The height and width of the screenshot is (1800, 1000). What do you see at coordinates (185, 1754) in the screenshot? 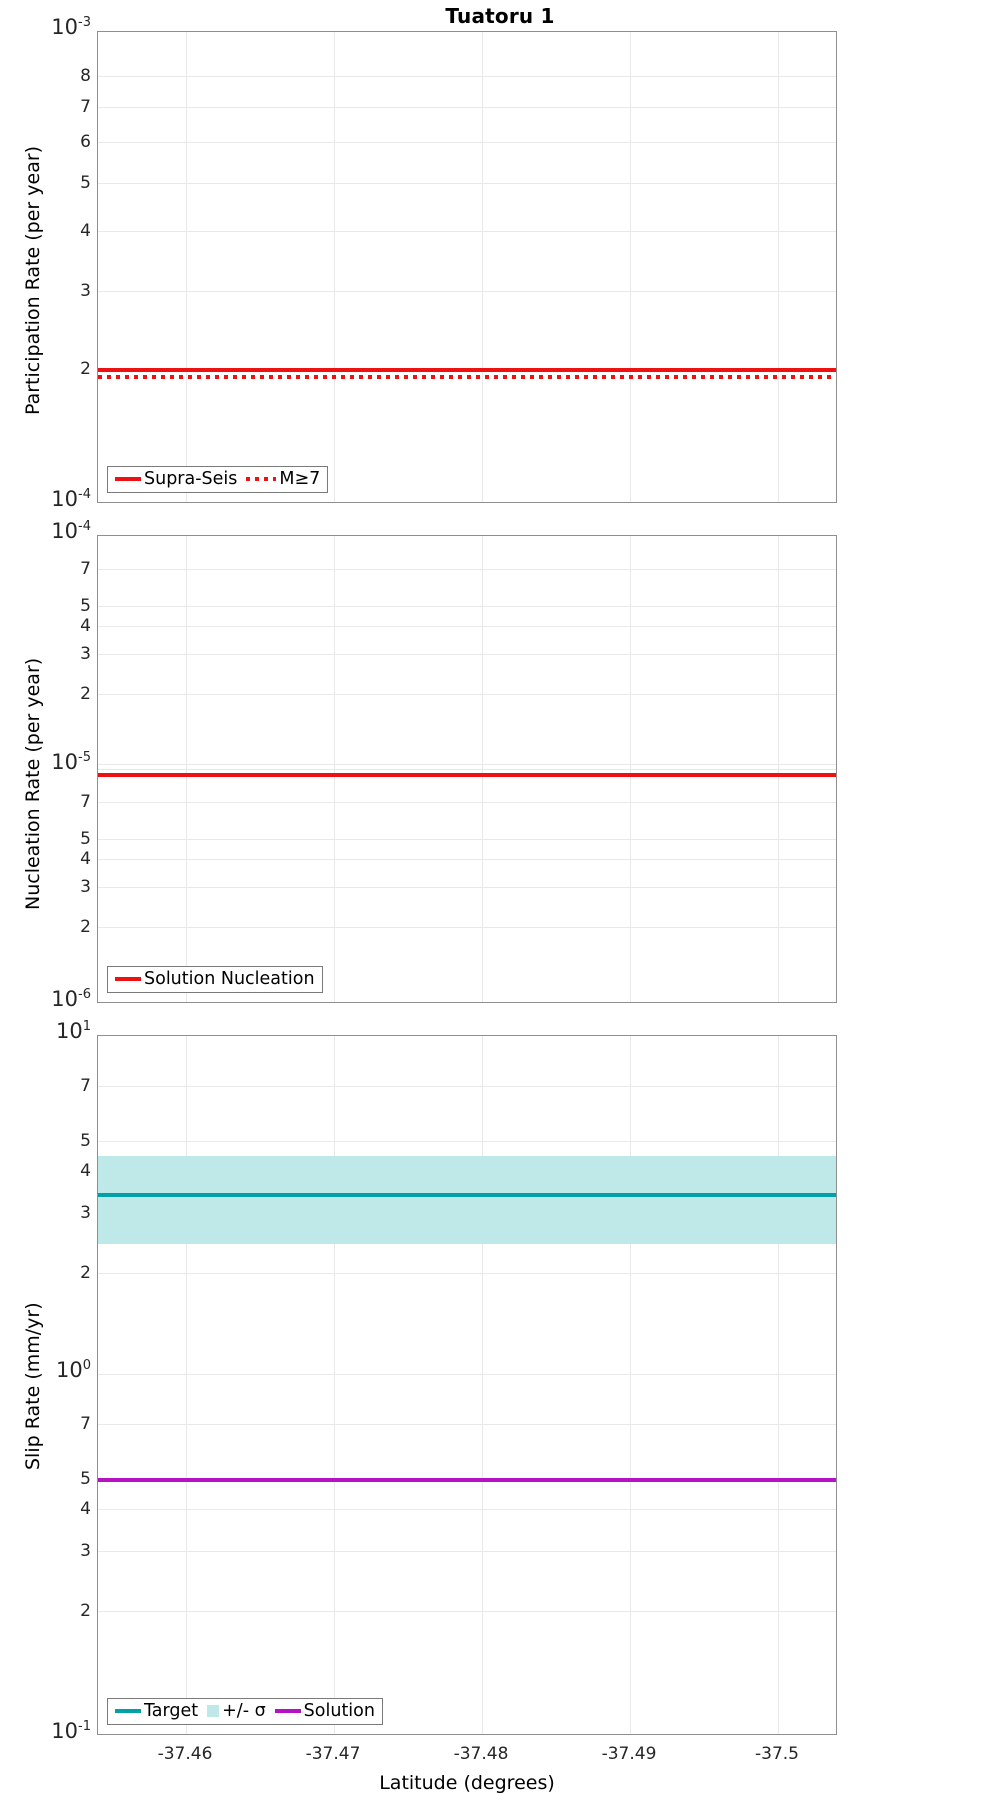
I see `xtick: -37.46` at bounding box center [185, 1754].